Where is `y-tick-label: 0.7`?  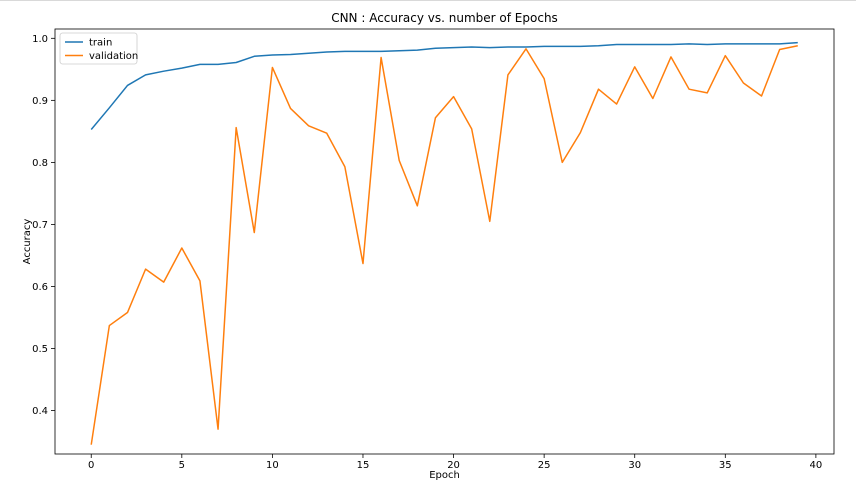
y-tick-label: 0.7 is located at coordinates (40, 225).